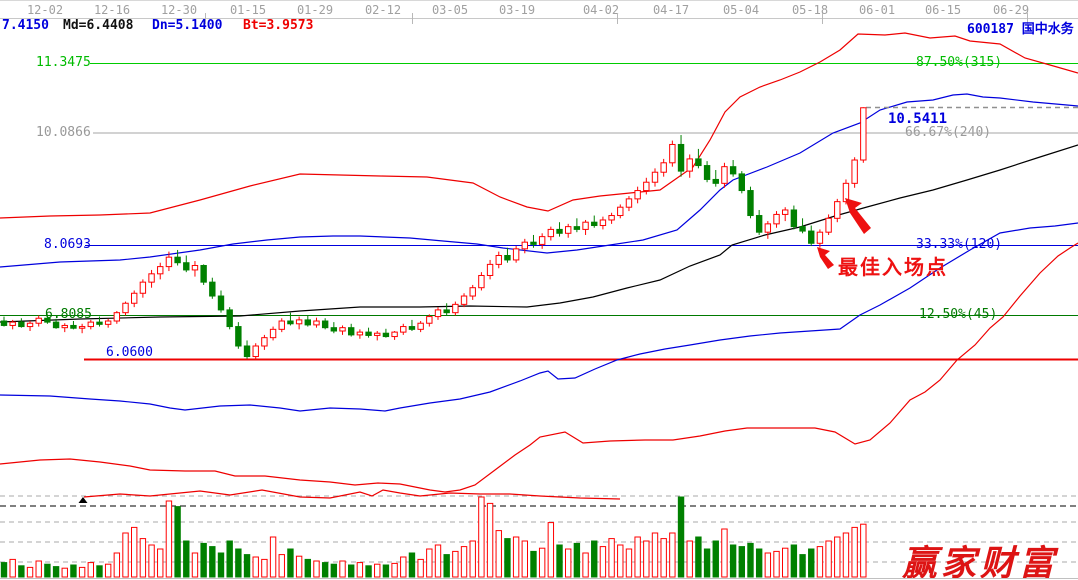 The image size is (1078, 580). What do you see at coordinates (112, 10) in the screenshot?
I see `date-axis-label-1: 12-16` at bounding box center [112, 10].